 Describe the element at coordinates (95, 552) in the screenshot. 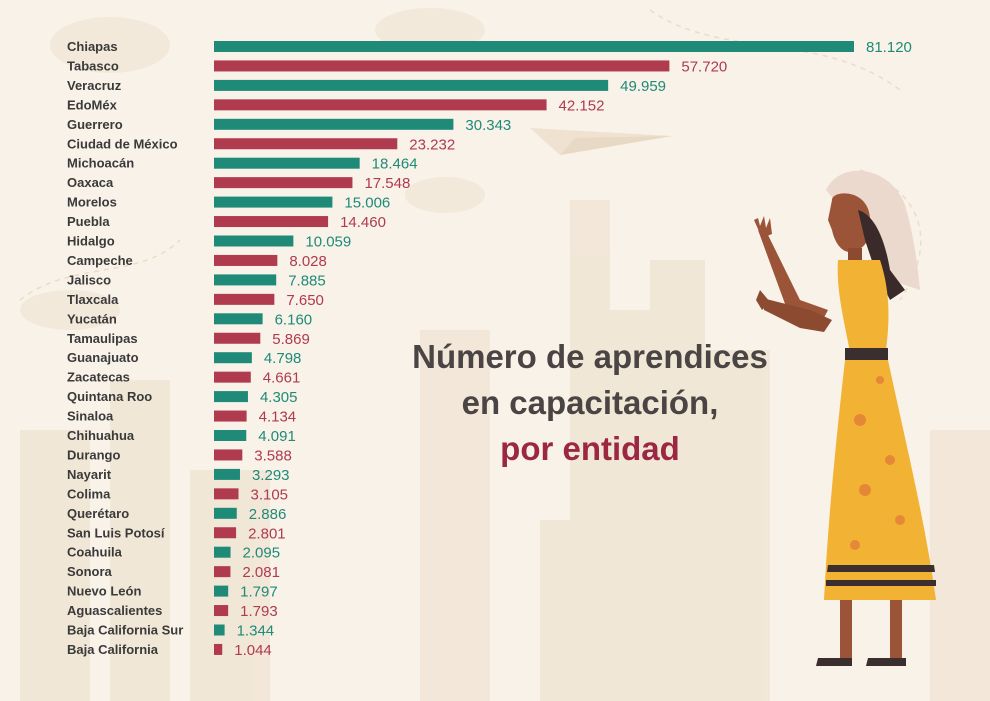

I see `category-label: Coahuila` at that location.